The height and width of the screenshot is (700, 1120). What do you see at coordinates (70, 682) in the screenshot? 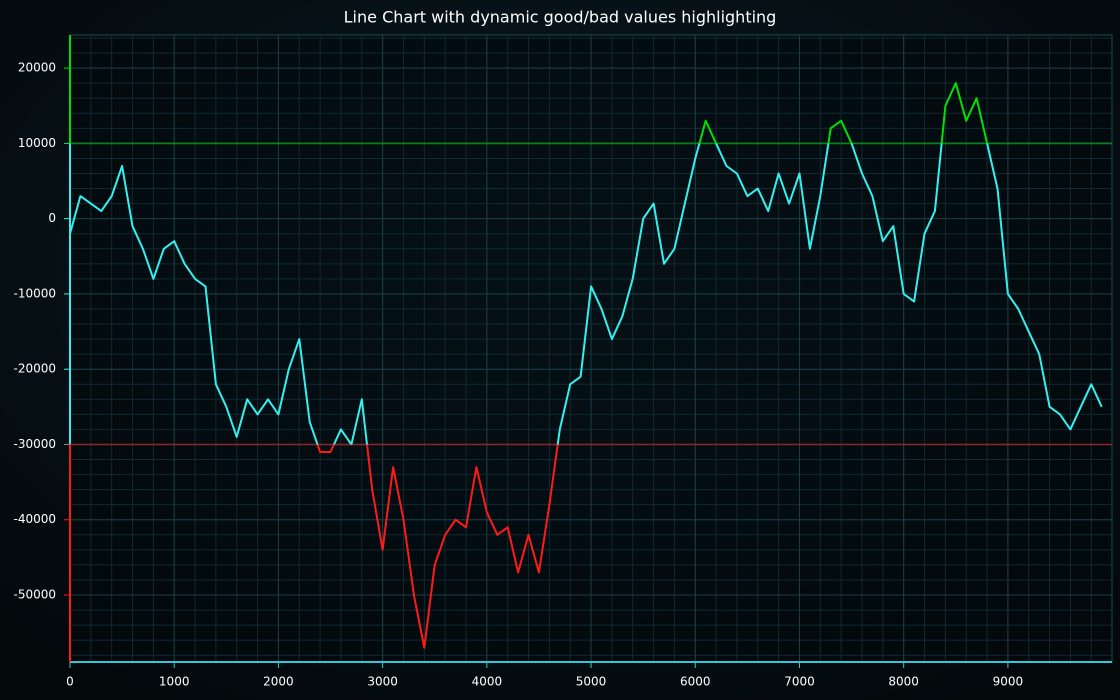
I see `x-tick-label: 0` at bounding box center [70, 682].